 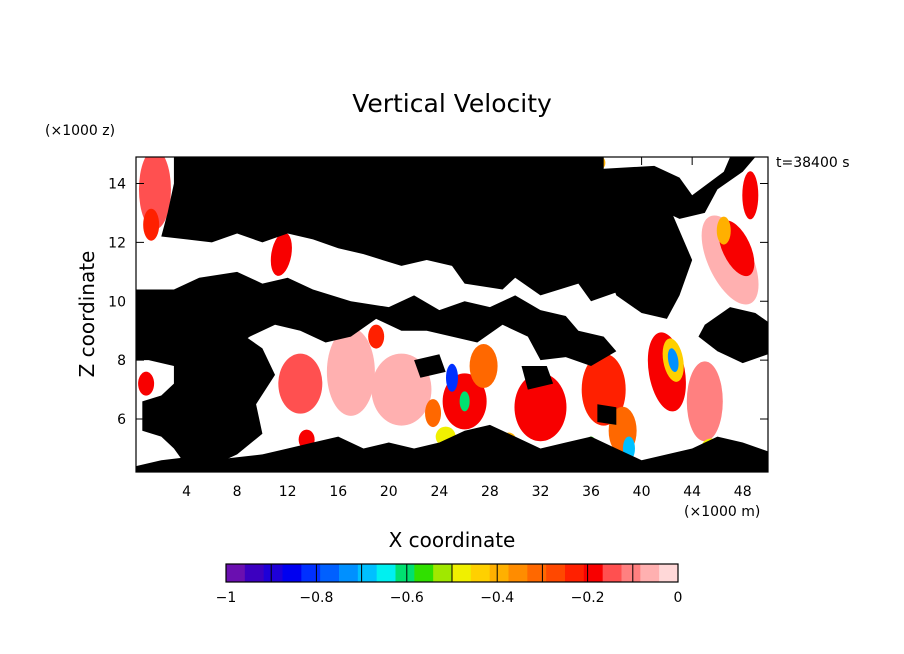 What do you see at coordinates (591, 492) in the screenshot?
I see `x-tick-label: 36` at bounding box center [591, 492].